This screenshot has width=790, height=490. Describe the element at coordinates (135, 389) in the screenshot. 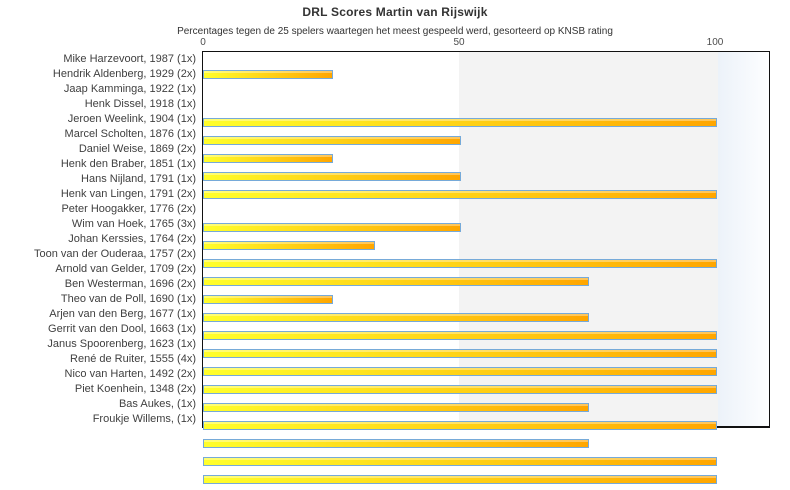

I see `category-label: Piet Koenhein, 1348 (2x)` at that location.